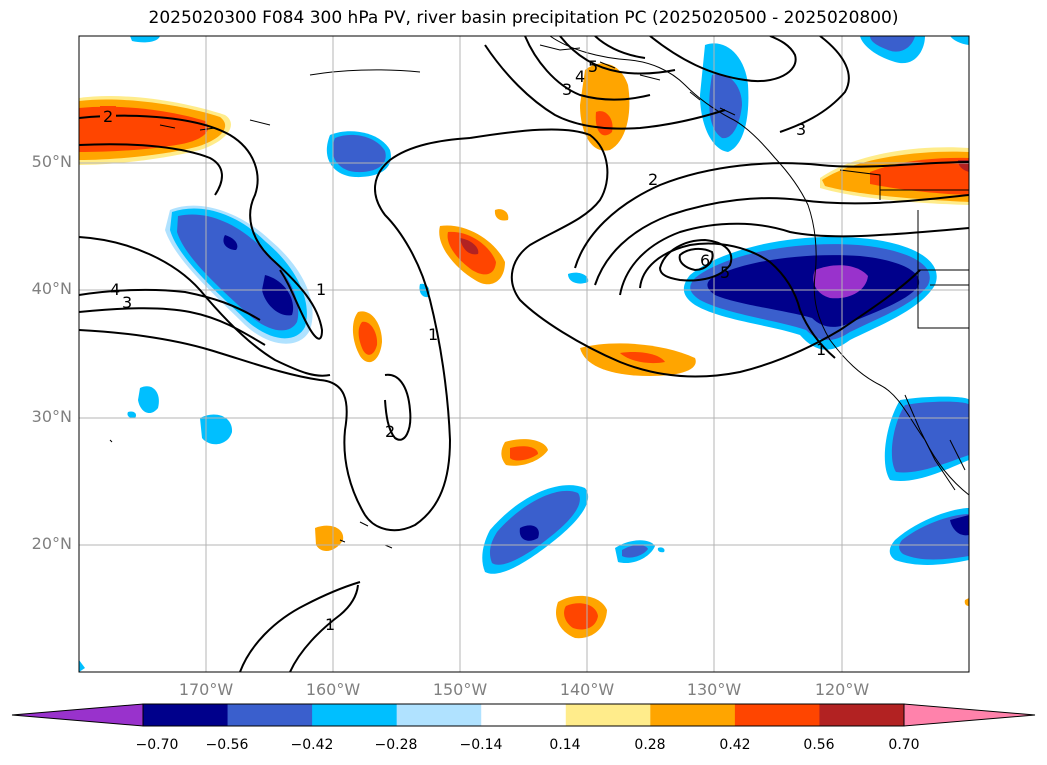 The image size is (1047, 765). I want to click on precip-negative-small, so click(358, 358).